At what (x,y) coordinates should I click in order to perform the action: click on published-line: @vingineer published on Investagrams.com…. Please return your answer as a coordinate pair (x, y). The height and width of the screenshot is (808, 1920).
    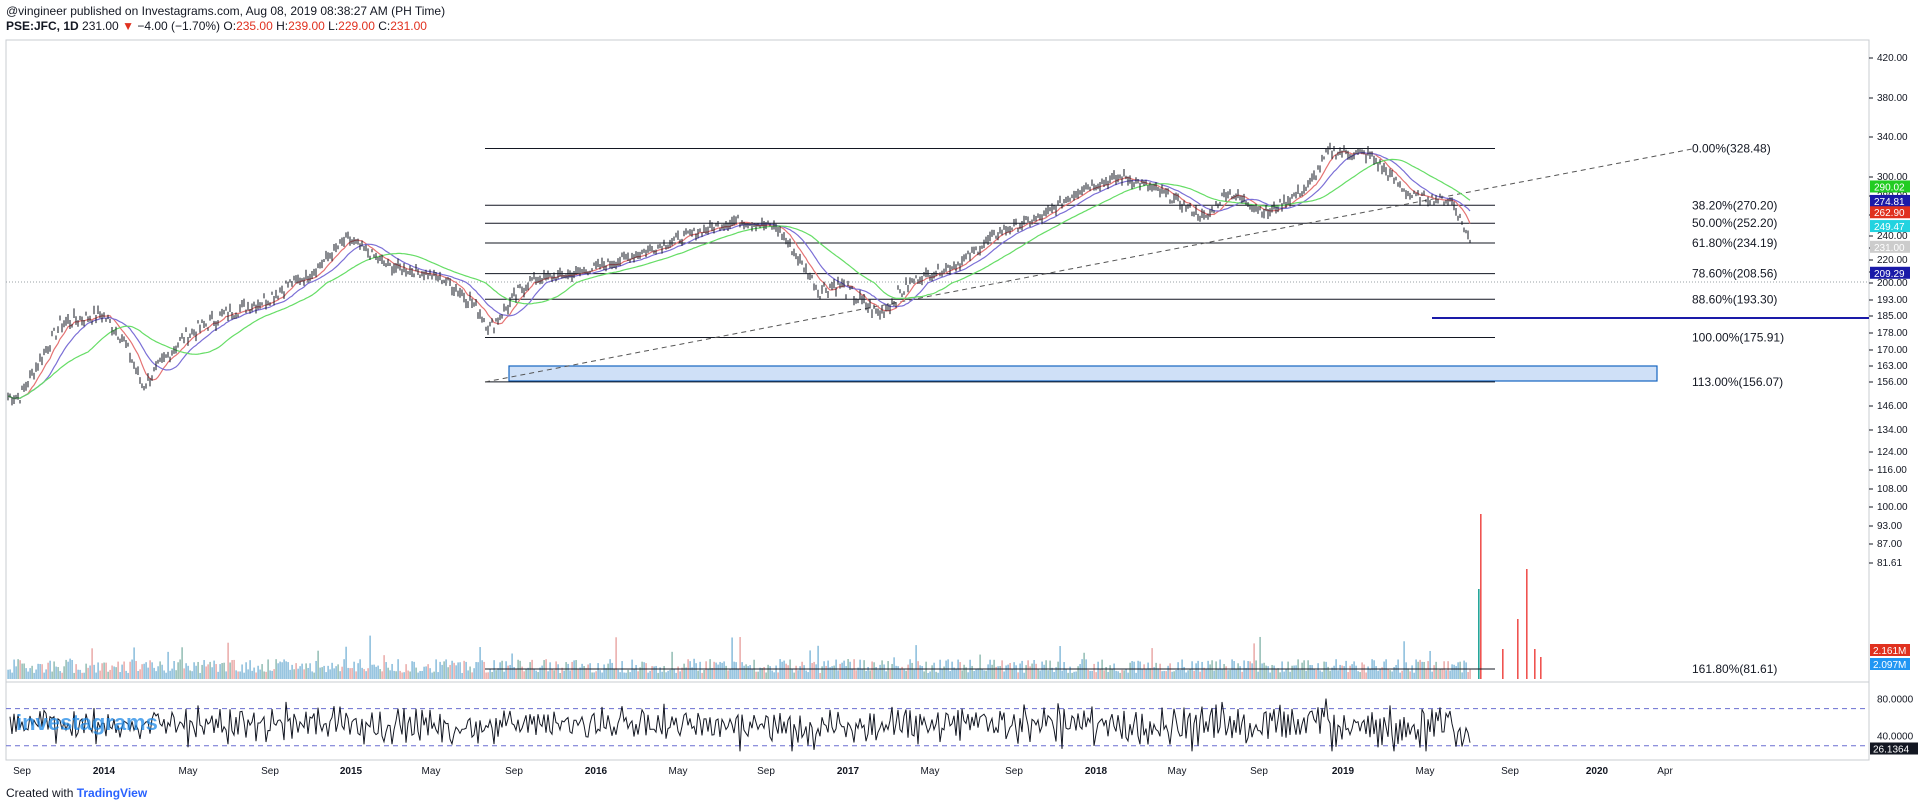
    Looking at the image, I should click on (226, 11).